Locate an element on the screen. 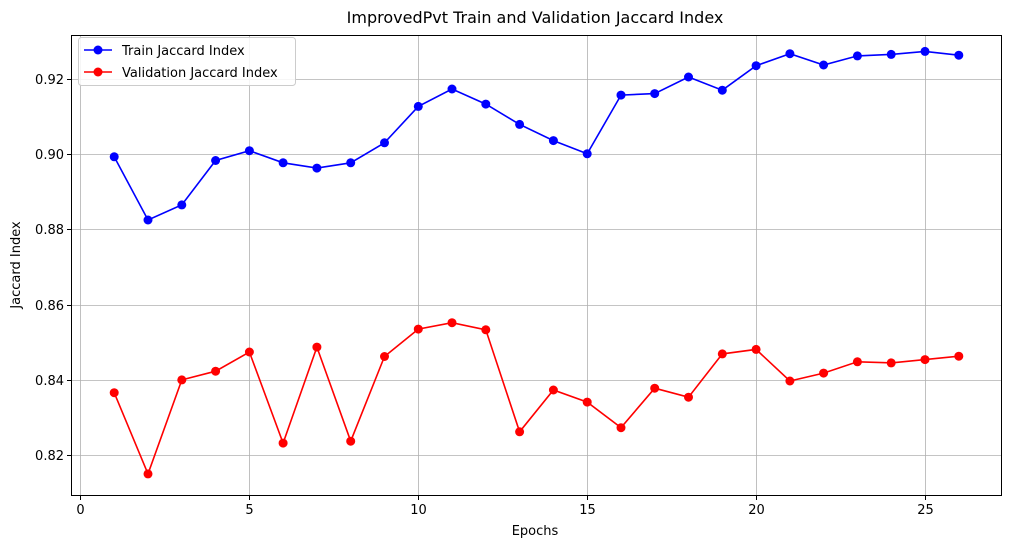 The width and height of the screenshot is (1010, 547). x-tick-label: 15 is located at coordinates (587, 510).